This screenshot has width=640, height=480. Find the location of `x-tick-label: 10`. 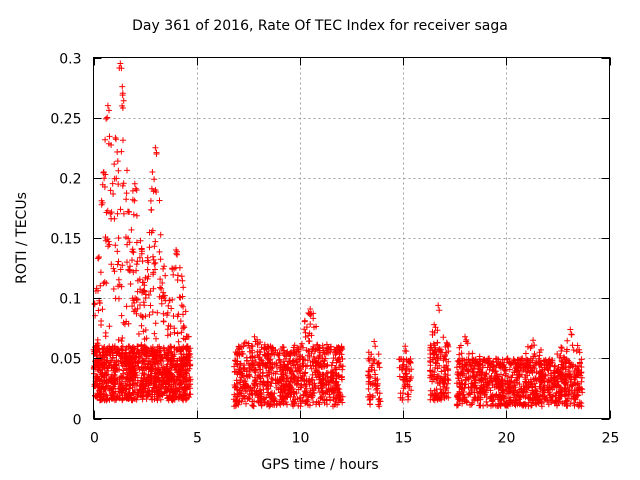

x-tick-label: 10 is located at coordinates (301, 439).